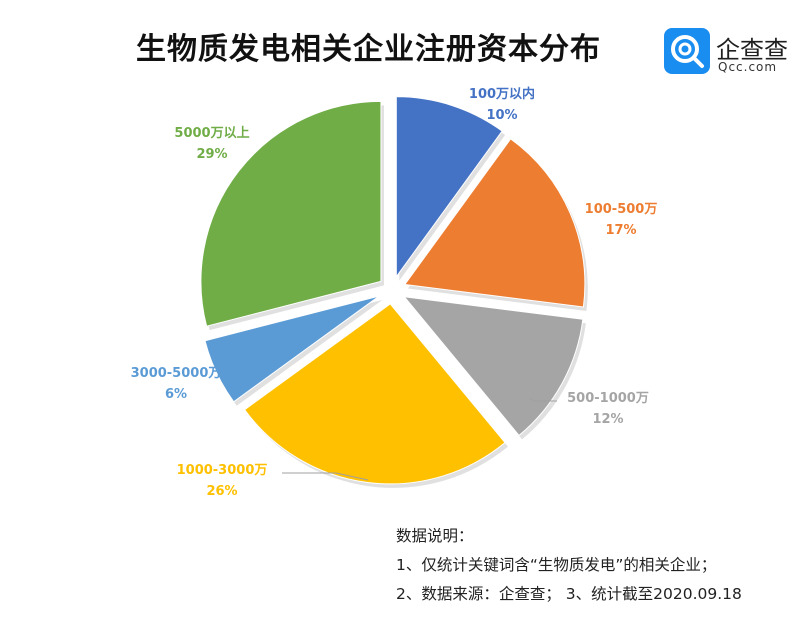 The height and width of the screenshot is (624, 806). Describe the element at coordinates (176, 373) in the screenshot. I see `slice-label-4: 3000-5000万` at that location.